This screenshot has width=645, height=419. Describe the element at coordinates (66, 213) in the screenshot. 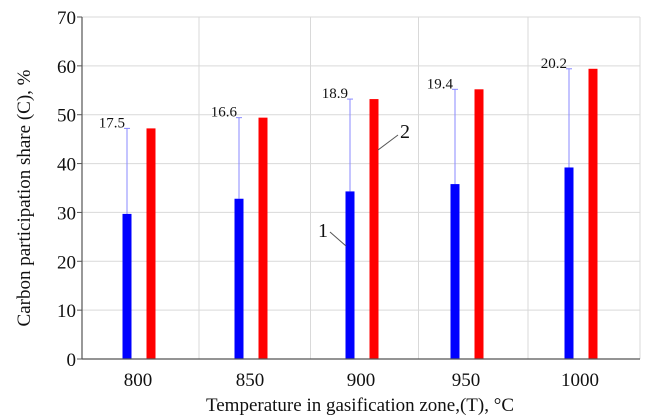

I see `y-tick-label: 30` at that location.